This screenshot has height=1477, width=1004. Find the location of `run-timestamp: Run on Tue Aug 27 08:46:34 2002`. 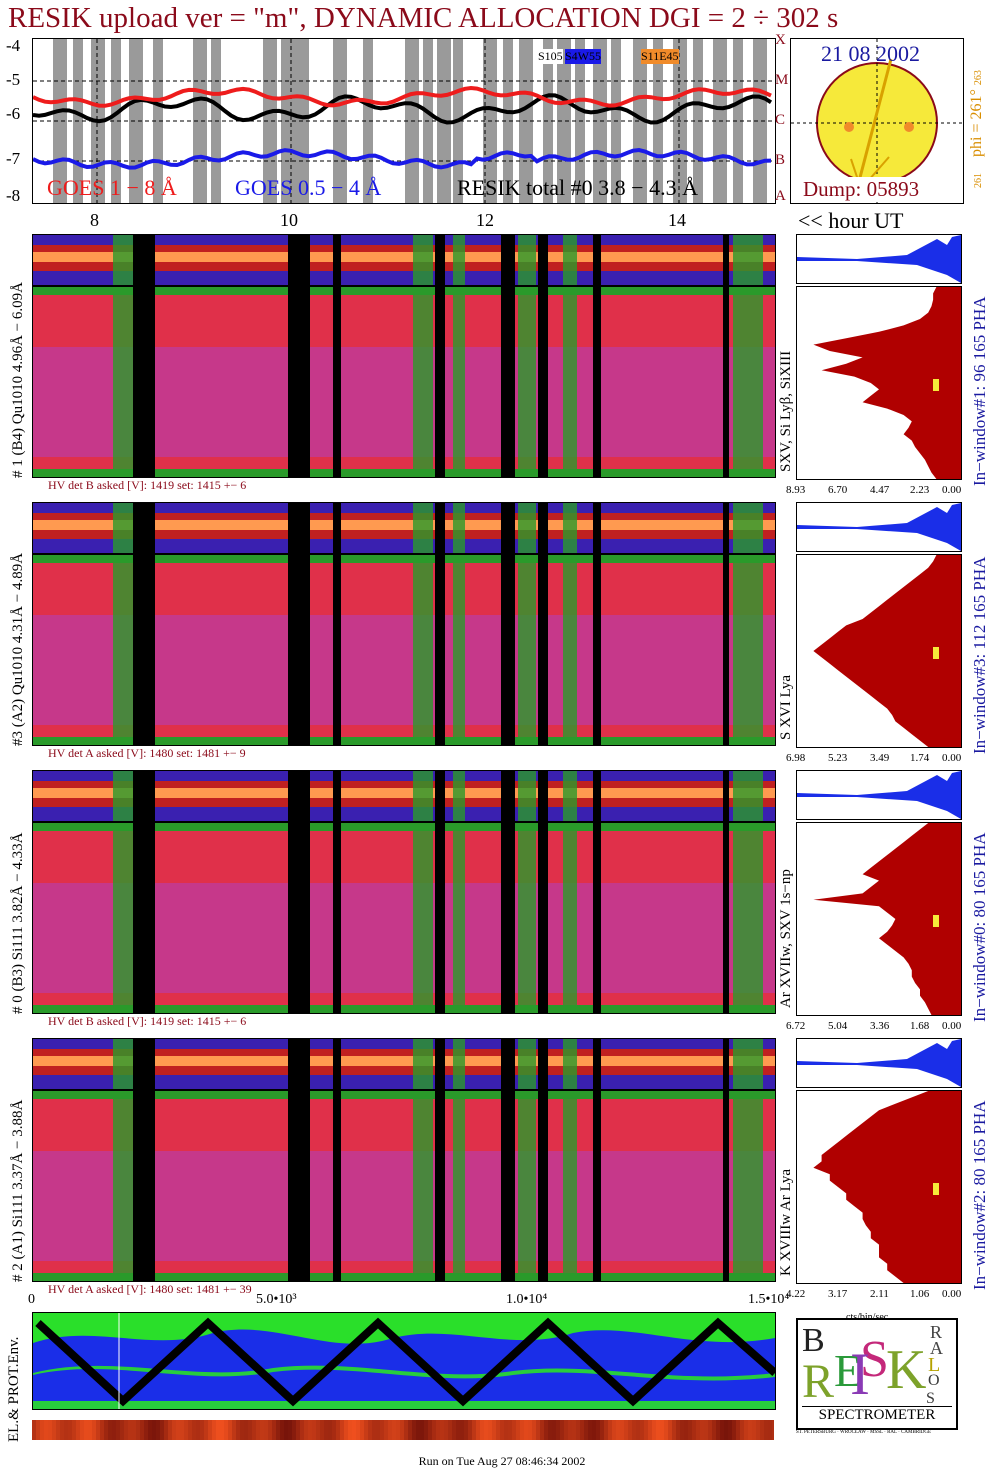

run-timestamp: Run on Tue Aug 27 08:46:34 2002 is located at coordinates (502, 1461).